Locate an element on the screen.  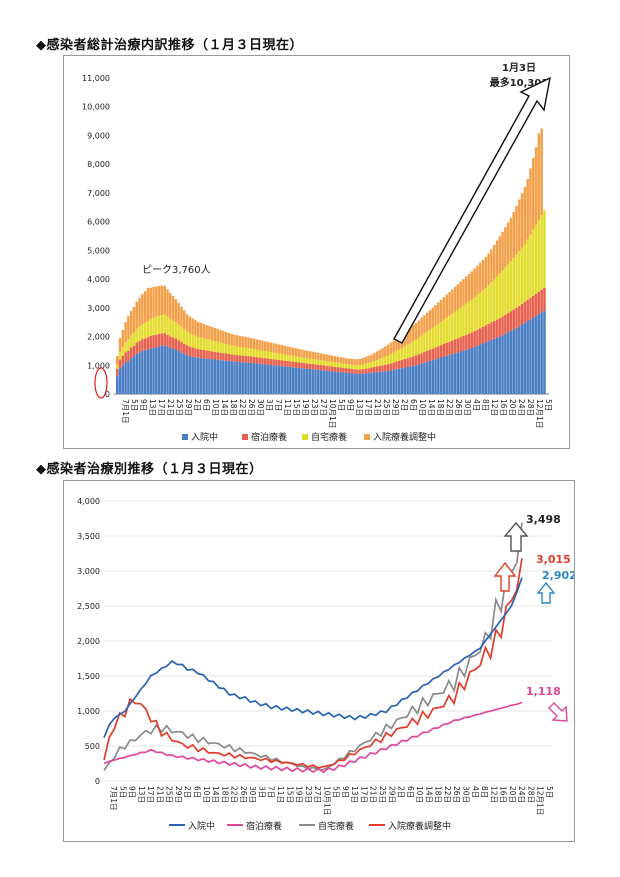
x-tick-label: 4日 is located at coordinates (476, 405).